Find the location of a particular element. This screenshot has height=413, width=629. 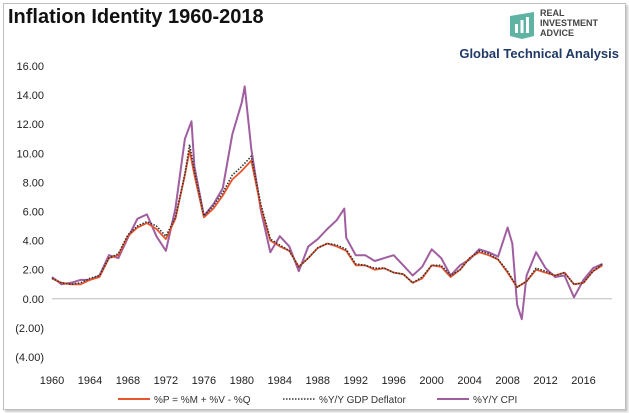

legend-label: %P = %M + %V - %Q is located at coordinates (202, 400).